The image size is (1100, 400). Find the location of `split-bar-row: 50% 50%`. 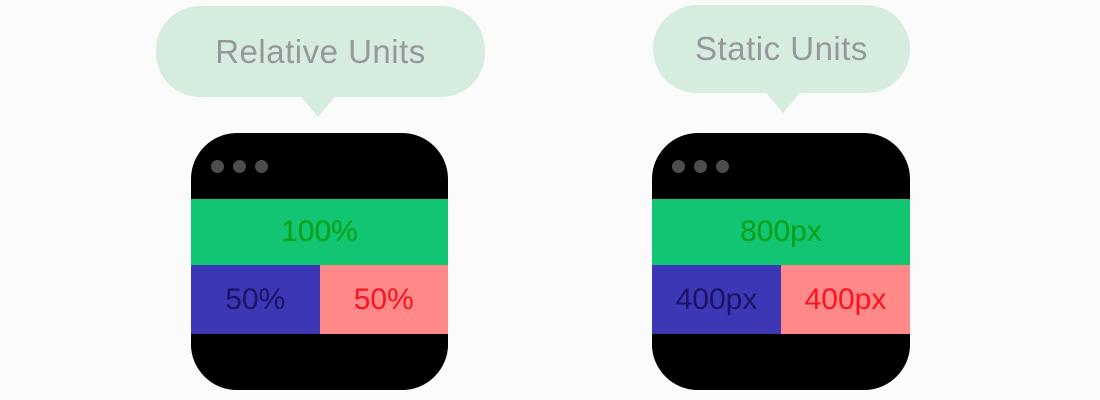

split-bar-row: 50% 50% is located at coordinates (319, 299).